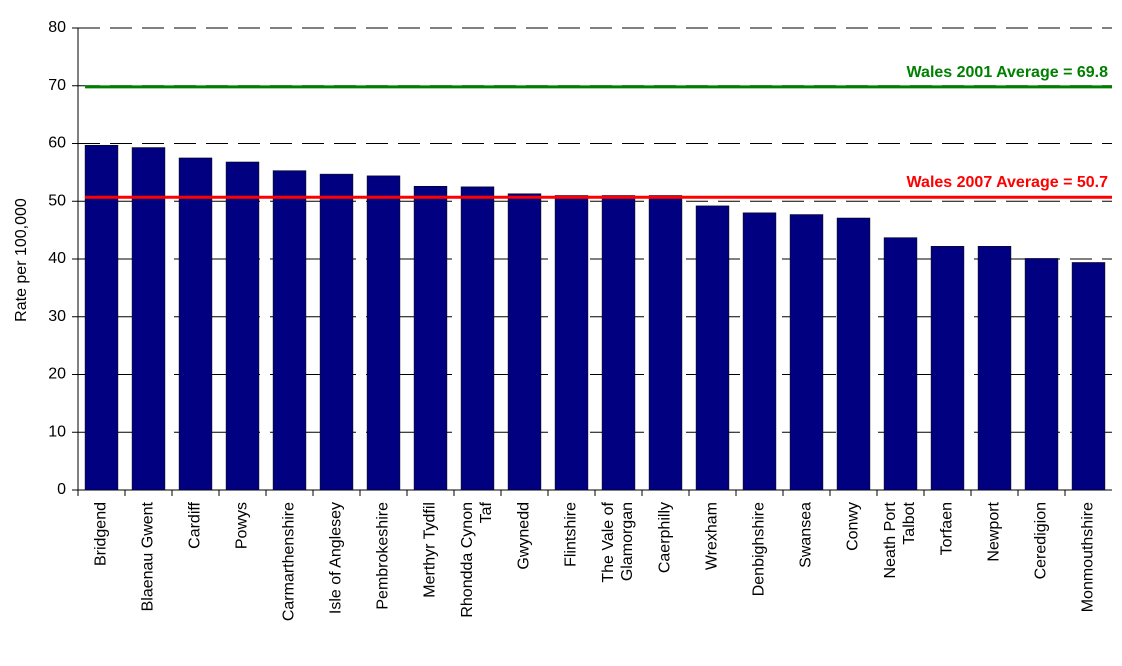 The image size is (1122, 666). I want to click on y-tick-label: 40, so click(57, 258).